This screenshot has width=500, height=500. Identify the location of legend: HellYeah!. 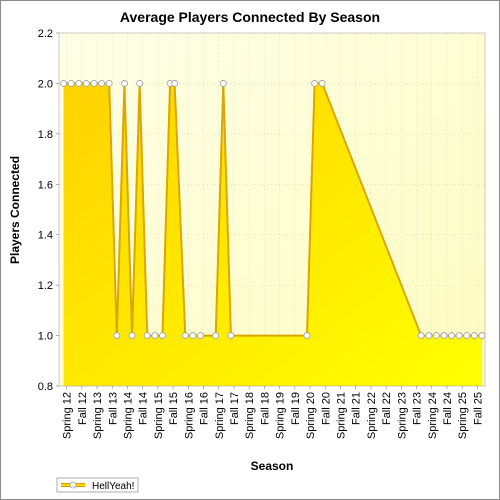
(97, 485).